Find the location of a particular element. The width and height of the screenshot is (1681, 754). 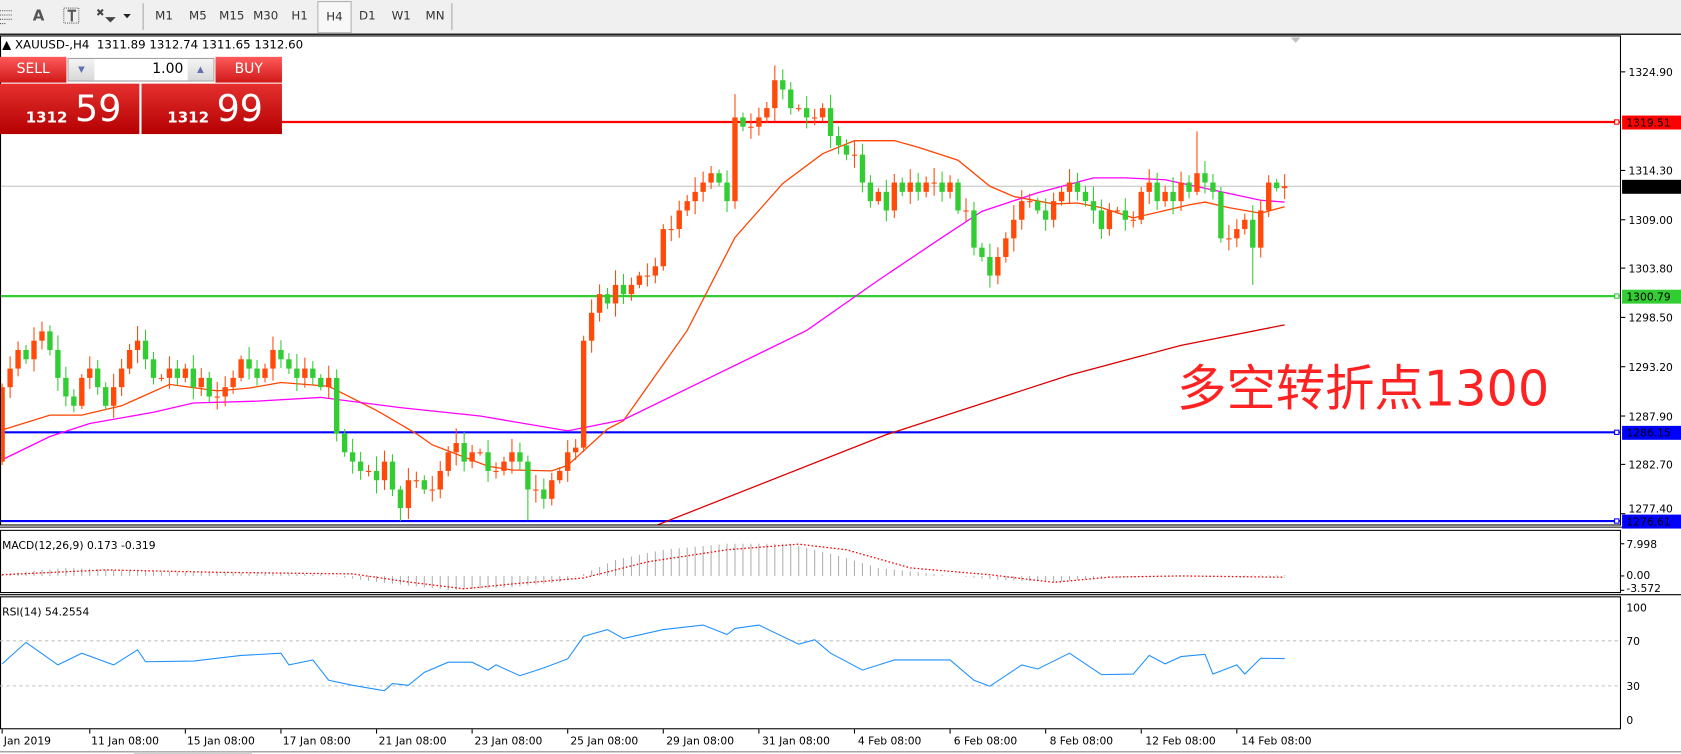

timeframe-d1: D1 is located at coordinates (367, 15).